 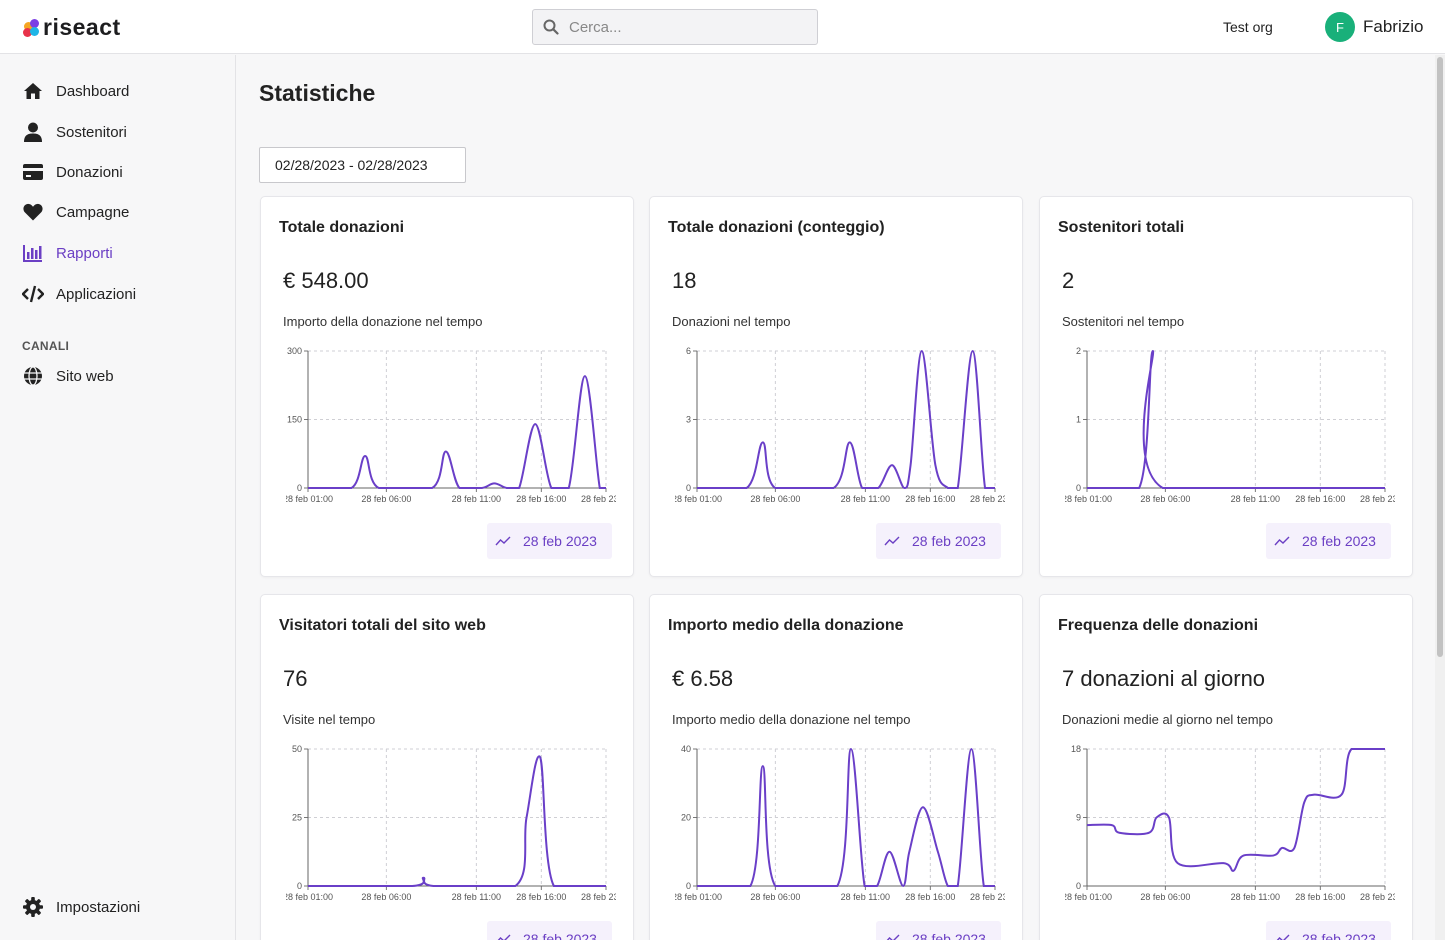 I want to click on sidebar-item-label: Applicazioni, so click(x=96, y=294).